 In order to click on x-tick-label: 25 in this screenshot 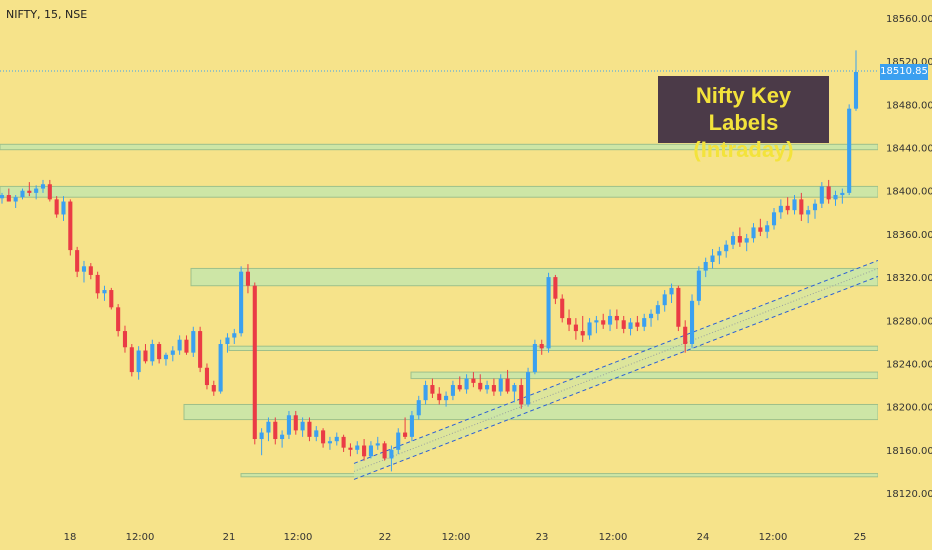, I will do `click(860, 537)`.